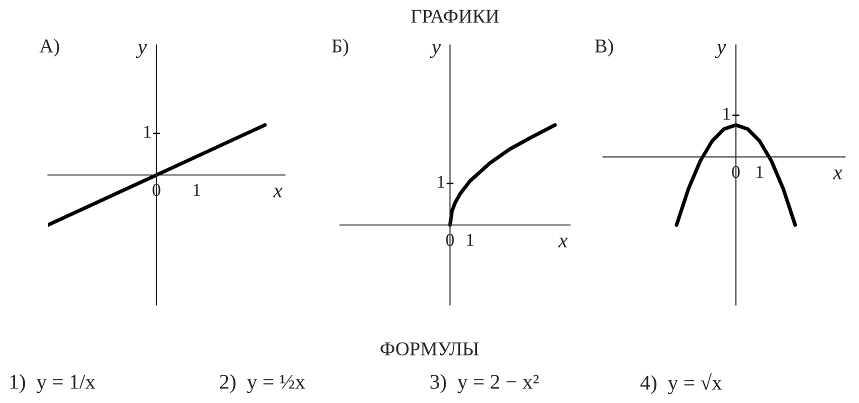 The width and height of the screenshot is (859, 403). I want to click on text: В), so click(603, 47).